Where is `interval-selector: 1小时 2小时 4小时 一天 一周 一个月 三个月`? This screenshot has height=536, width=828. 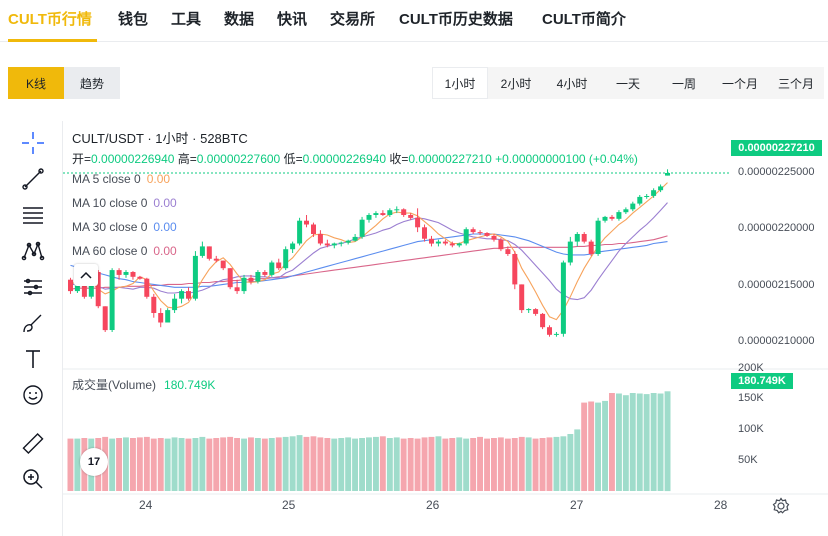
interval-selector: 1小时 2小时 4小时 一天 一周 一个月 三个月 is located at coordinates (628, 83).